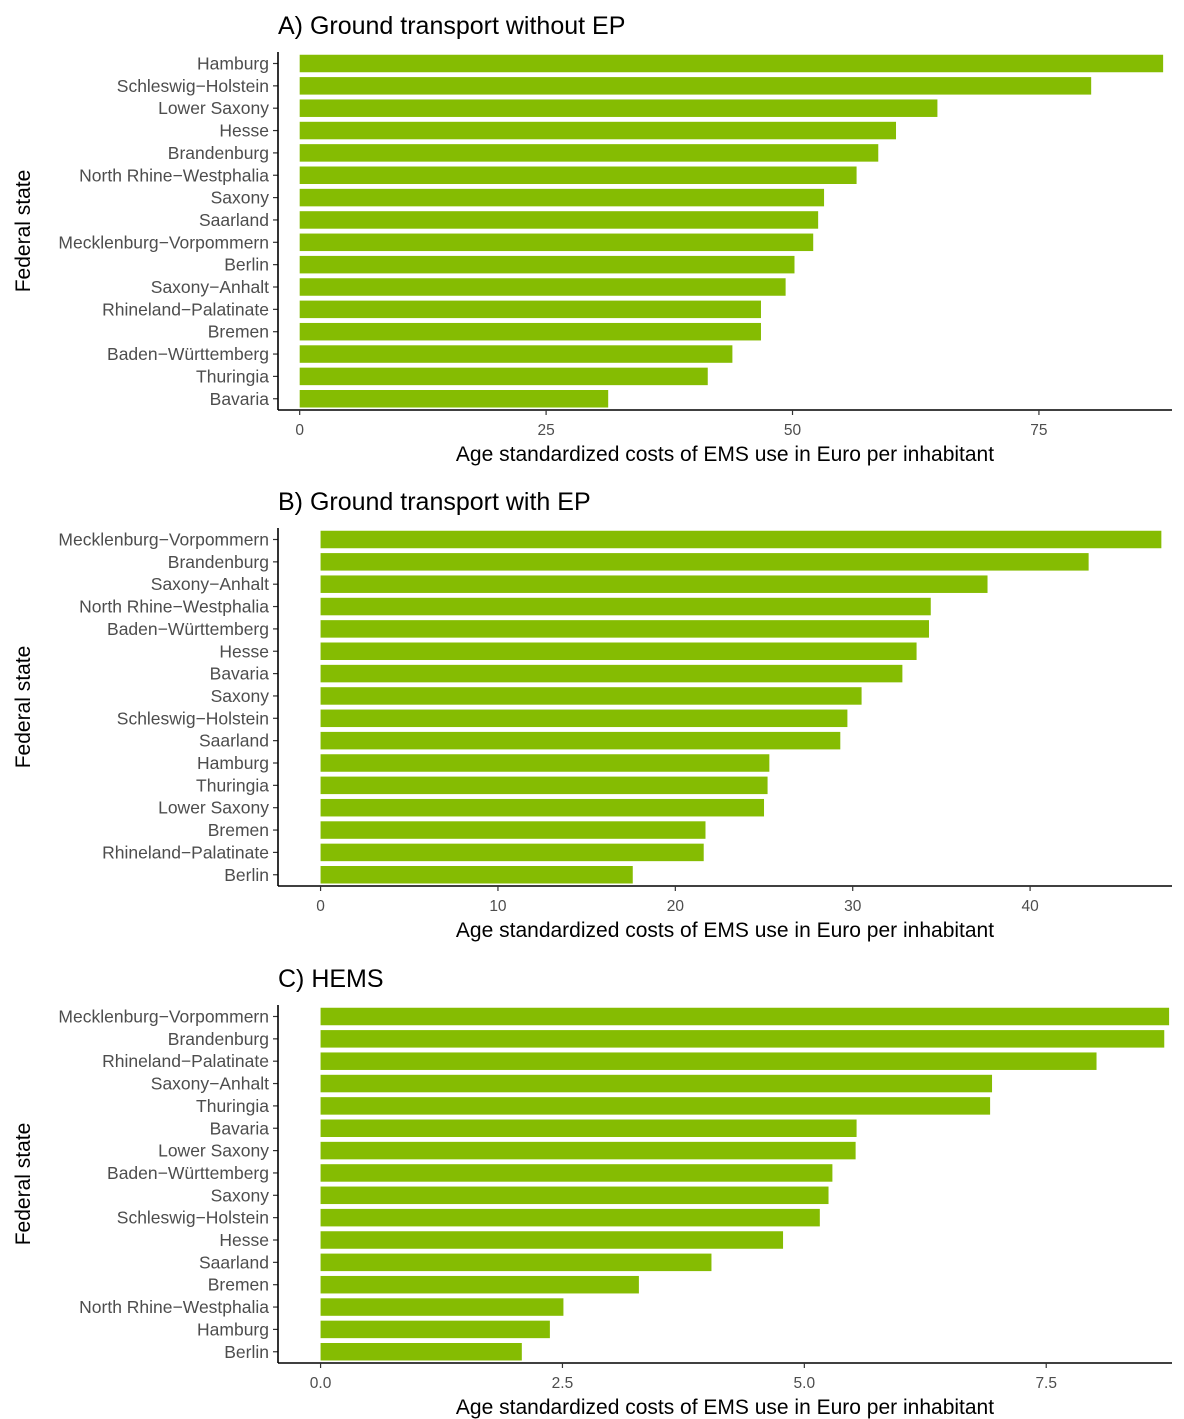 Image resolution: width=1184 pixels, height=1419 pixels. I want to click on bar-saxony, so click(562, 197).